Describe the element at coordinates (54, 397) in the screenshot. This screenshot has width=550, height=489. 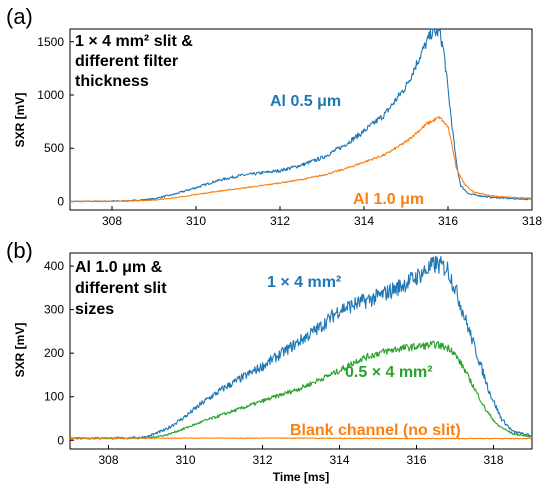
I see `y-tick-label: 100` at that location.